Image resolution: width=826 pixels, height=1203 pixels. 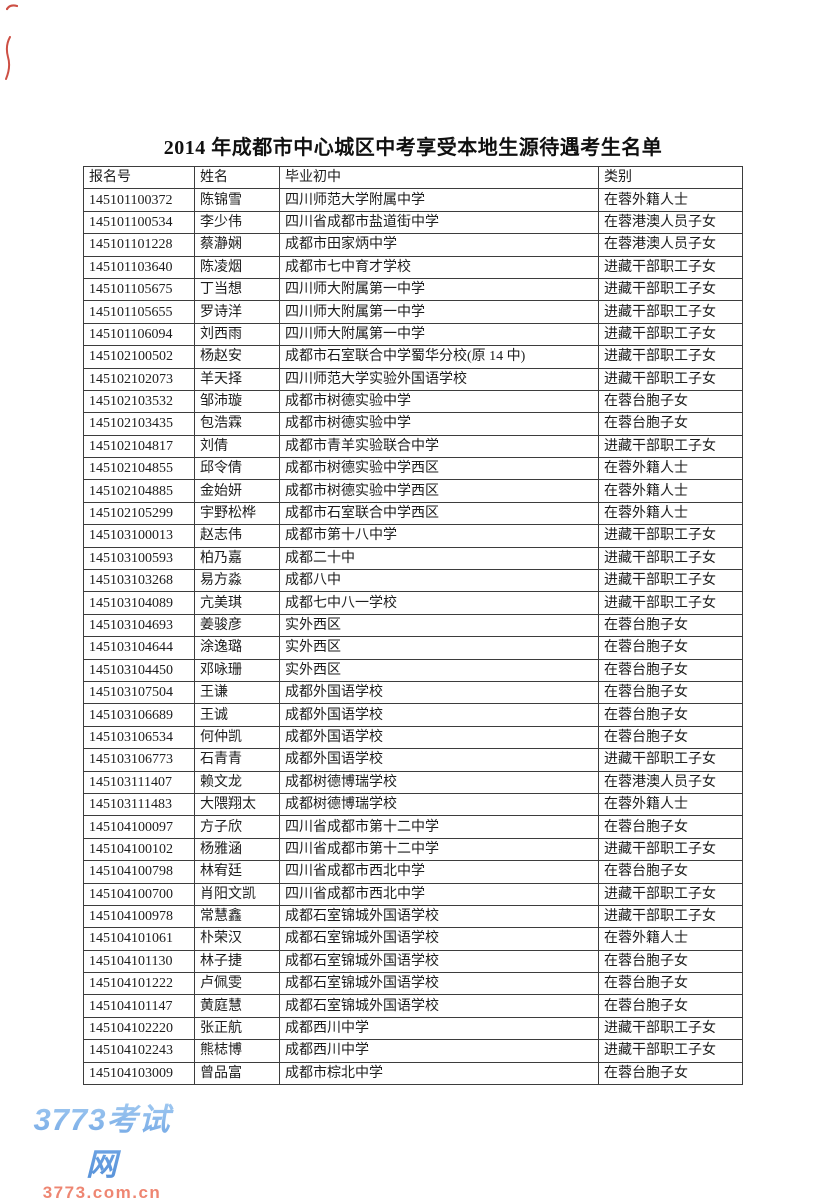 I want to click on school-cell: 成都市树德实验中学西区, so click(x=439, y=469).